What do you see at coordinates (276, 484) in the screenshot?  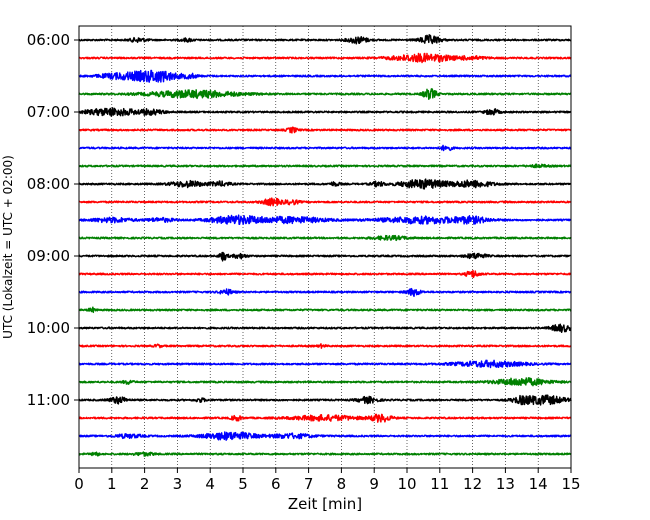 I see `x-tick-label: 6` at bounding box center [276, 484].